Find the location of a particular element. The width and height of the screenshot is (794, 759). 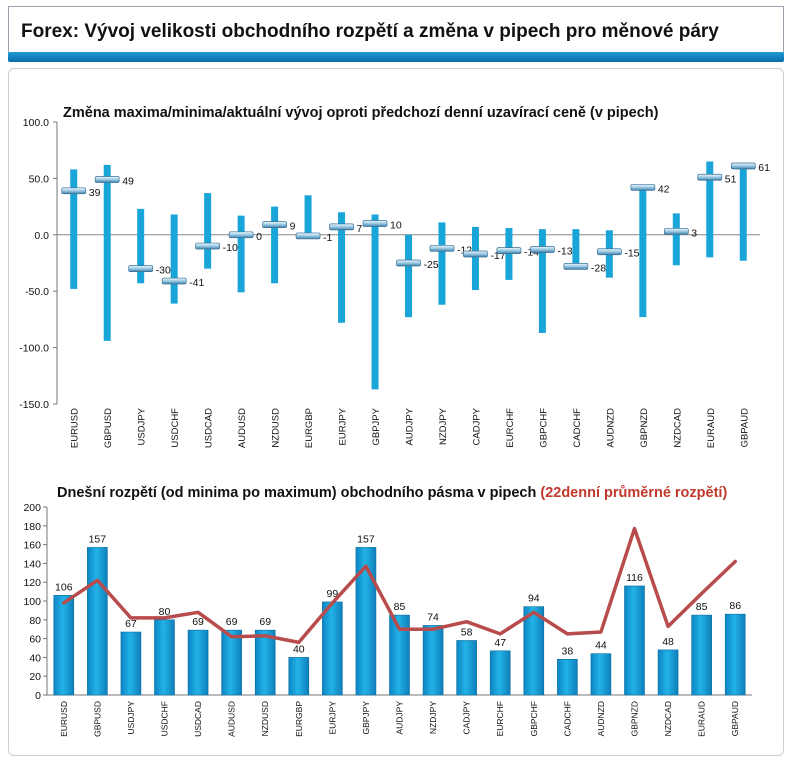

chart2-category-label: NZDJPY is located at coordinates (433, 717).